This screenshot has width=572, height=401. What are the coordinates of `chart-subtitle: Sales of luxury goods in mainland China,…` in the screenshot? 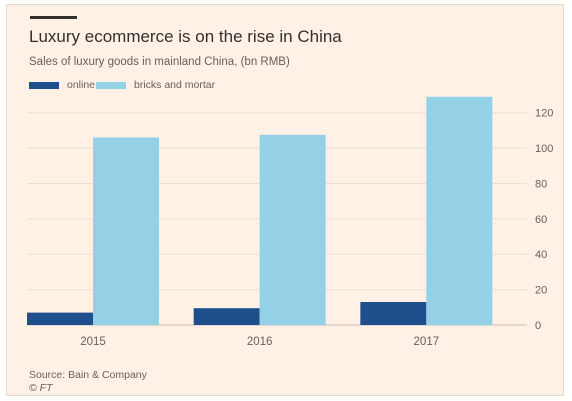 It's located at (159, 62).